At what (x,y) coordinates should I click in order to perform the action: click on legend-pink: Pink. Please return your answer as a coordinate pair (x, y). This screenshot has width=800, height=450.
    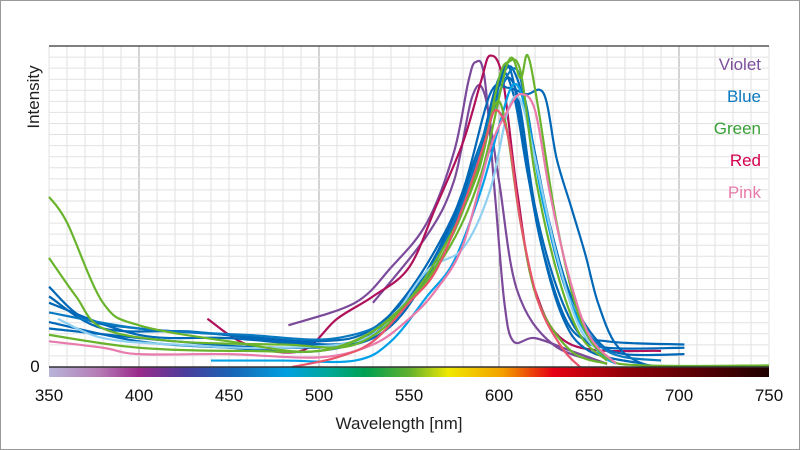
    Looking at the image, I should click on (745, 192).